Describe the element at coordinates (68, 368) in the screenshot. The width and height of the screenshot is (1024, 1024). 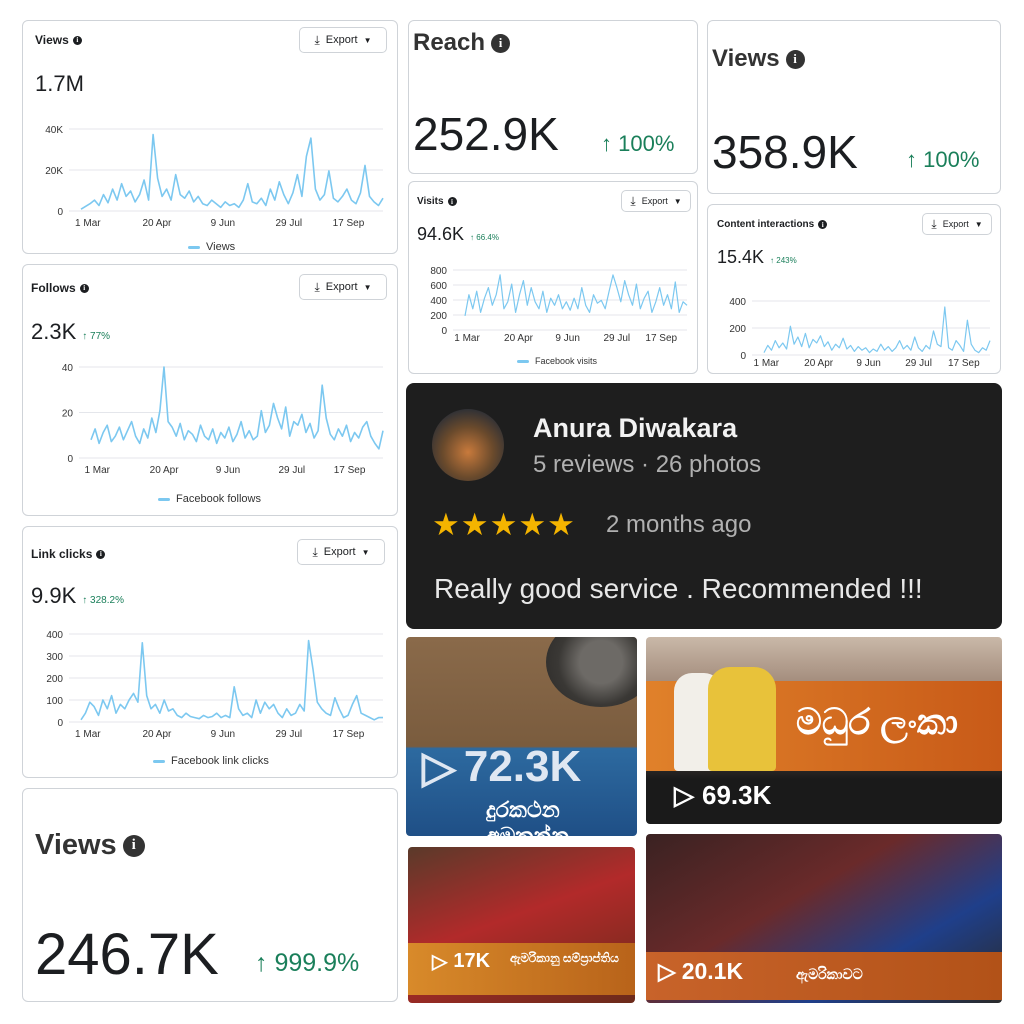
I see `y-tick-label: 40` at that location.